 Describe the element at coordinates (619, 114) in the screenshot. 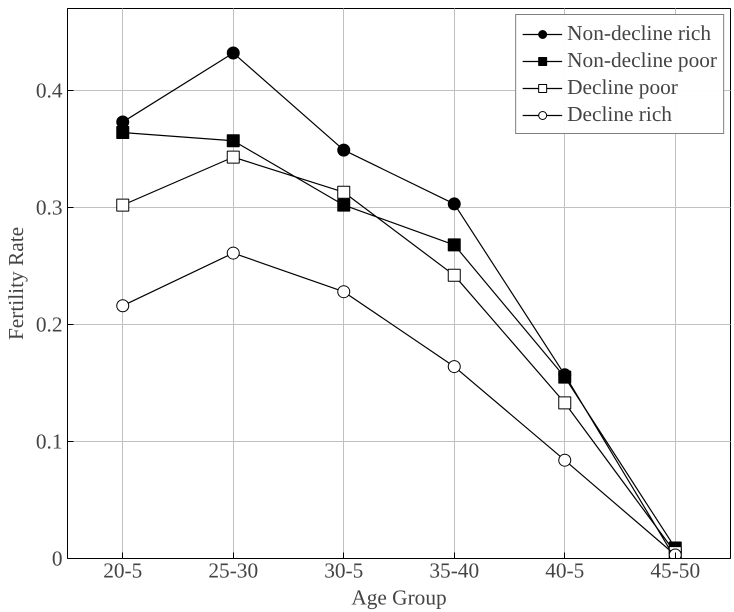

I see `legend-label: Decline rich` at that location.